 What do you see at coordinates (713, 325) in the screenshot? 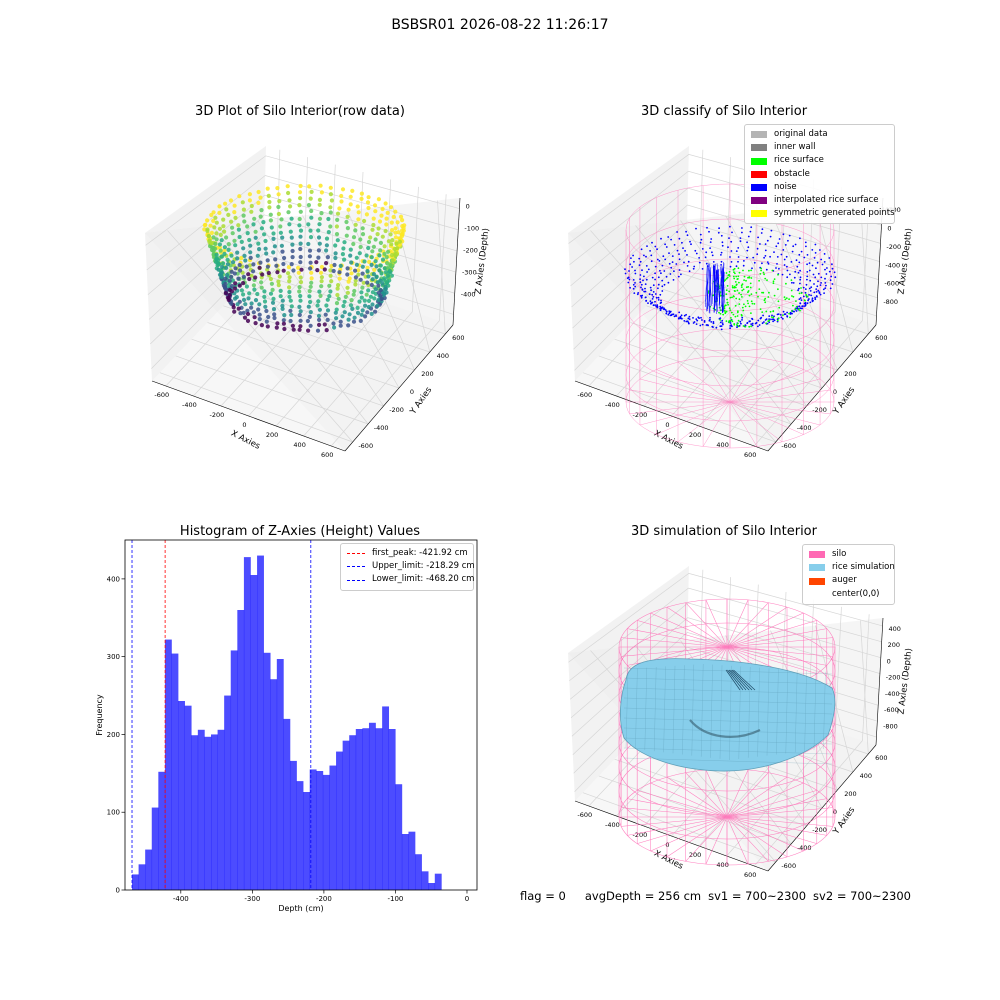
I see `cls-grid-y-wall` at bounding box center [713, 325].